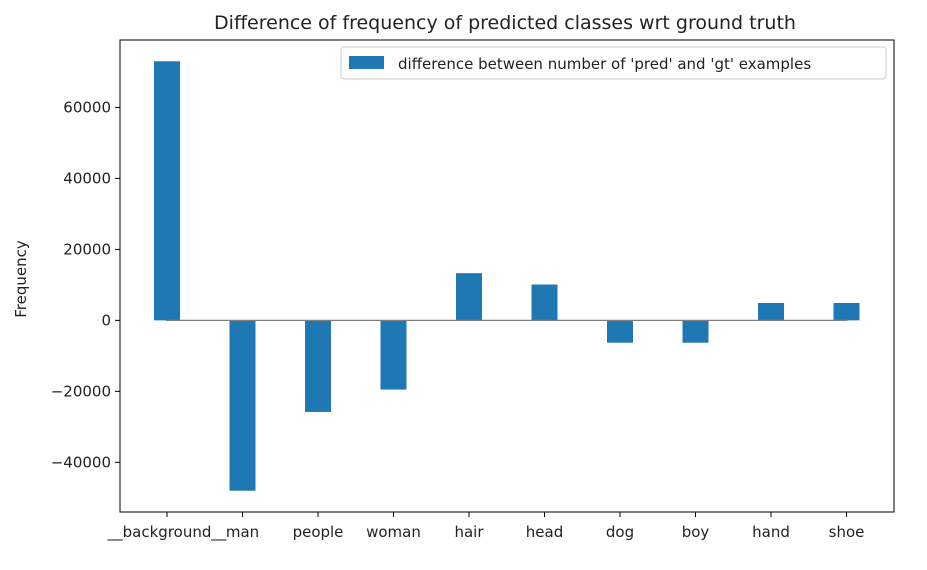  What do you see at coordinates (366, 62) in the screenshot?
I see `legend-swatch` at bounding box center [366, 62].